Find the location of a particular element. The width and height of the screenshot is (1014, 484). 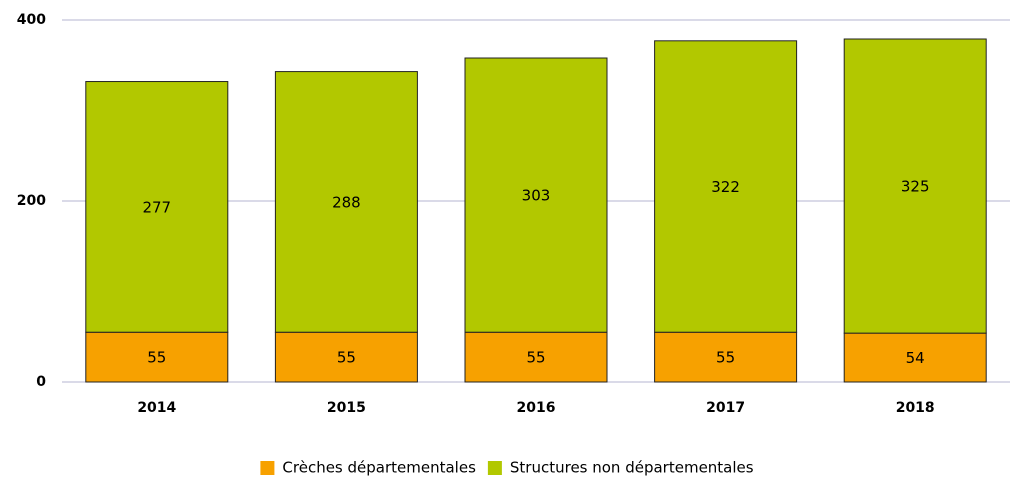

data-label: 322 is located at coordinates (725, 187).